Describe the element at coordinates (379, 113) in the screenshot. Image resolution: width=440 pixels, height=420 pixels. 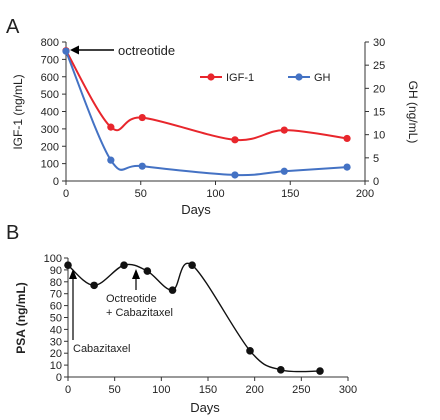
I see `a-right-tick-label: 15` at that location.